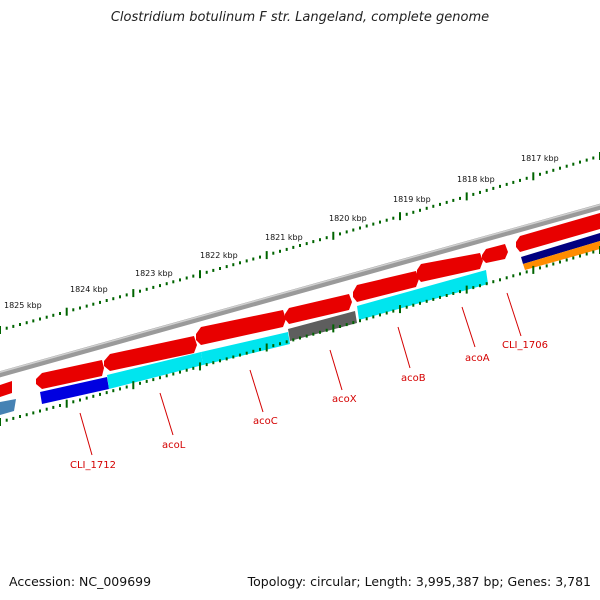  What do you see at coordinates (89, 289) in the screenshot?
I see `kbp-label-1824: 1824 kbp` at bounding box center [89, 289].